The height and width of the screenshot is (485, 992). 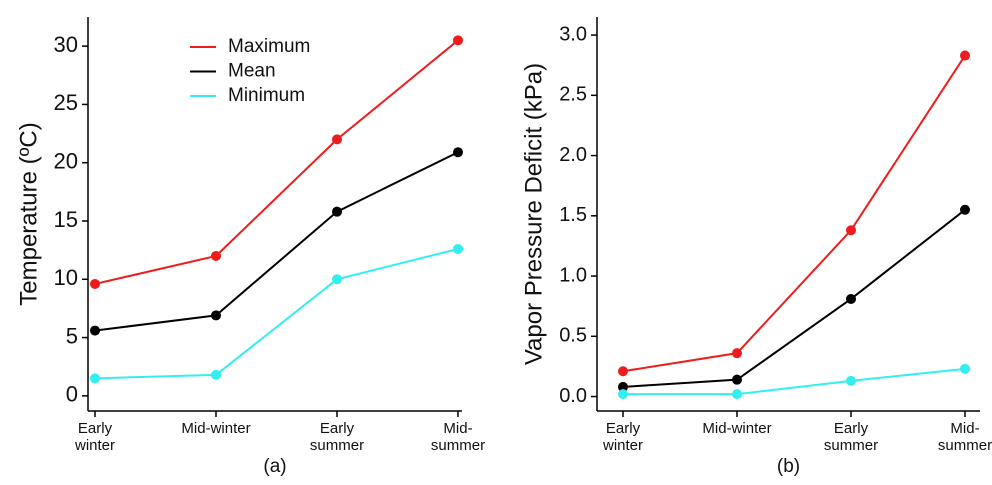 What do you see at coordinates (788, 466) in the screenshot?
I see `panel-label: (b)` at bounding box center [788, 466].